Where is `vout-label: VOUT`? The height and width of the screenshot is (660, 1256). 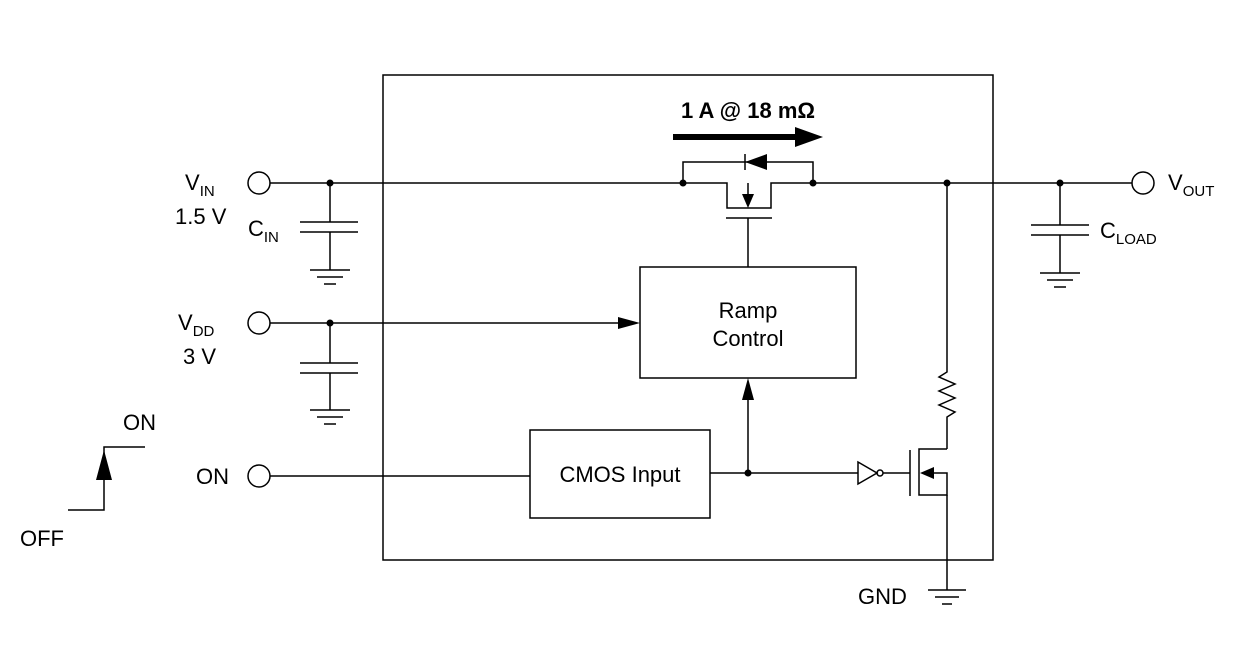
vout-label: VOUT is located at coordinates (1191, 185).